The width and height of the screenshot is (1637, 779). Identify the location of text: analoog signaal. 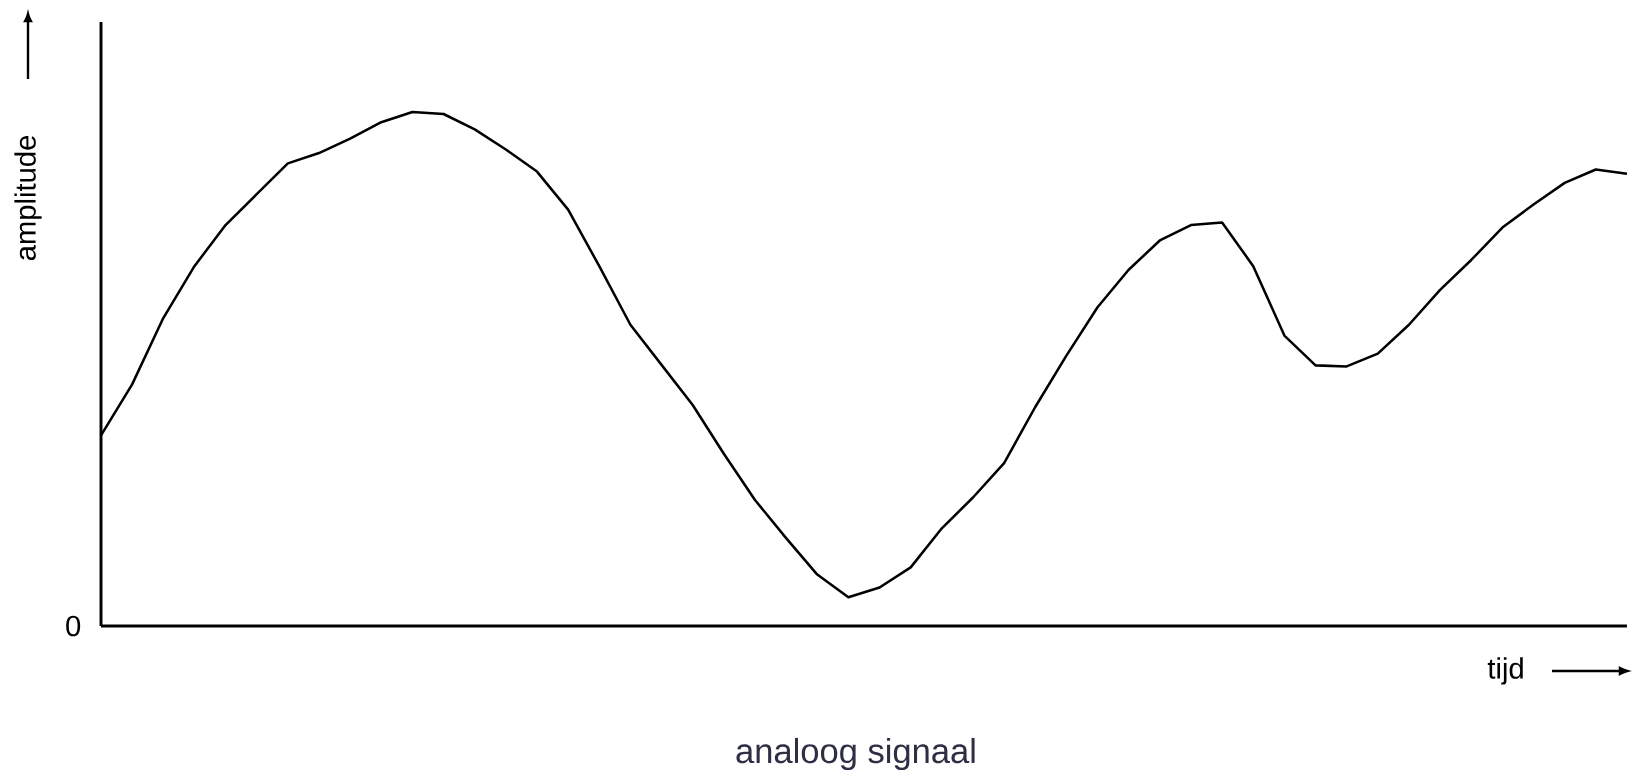
(855, 754).